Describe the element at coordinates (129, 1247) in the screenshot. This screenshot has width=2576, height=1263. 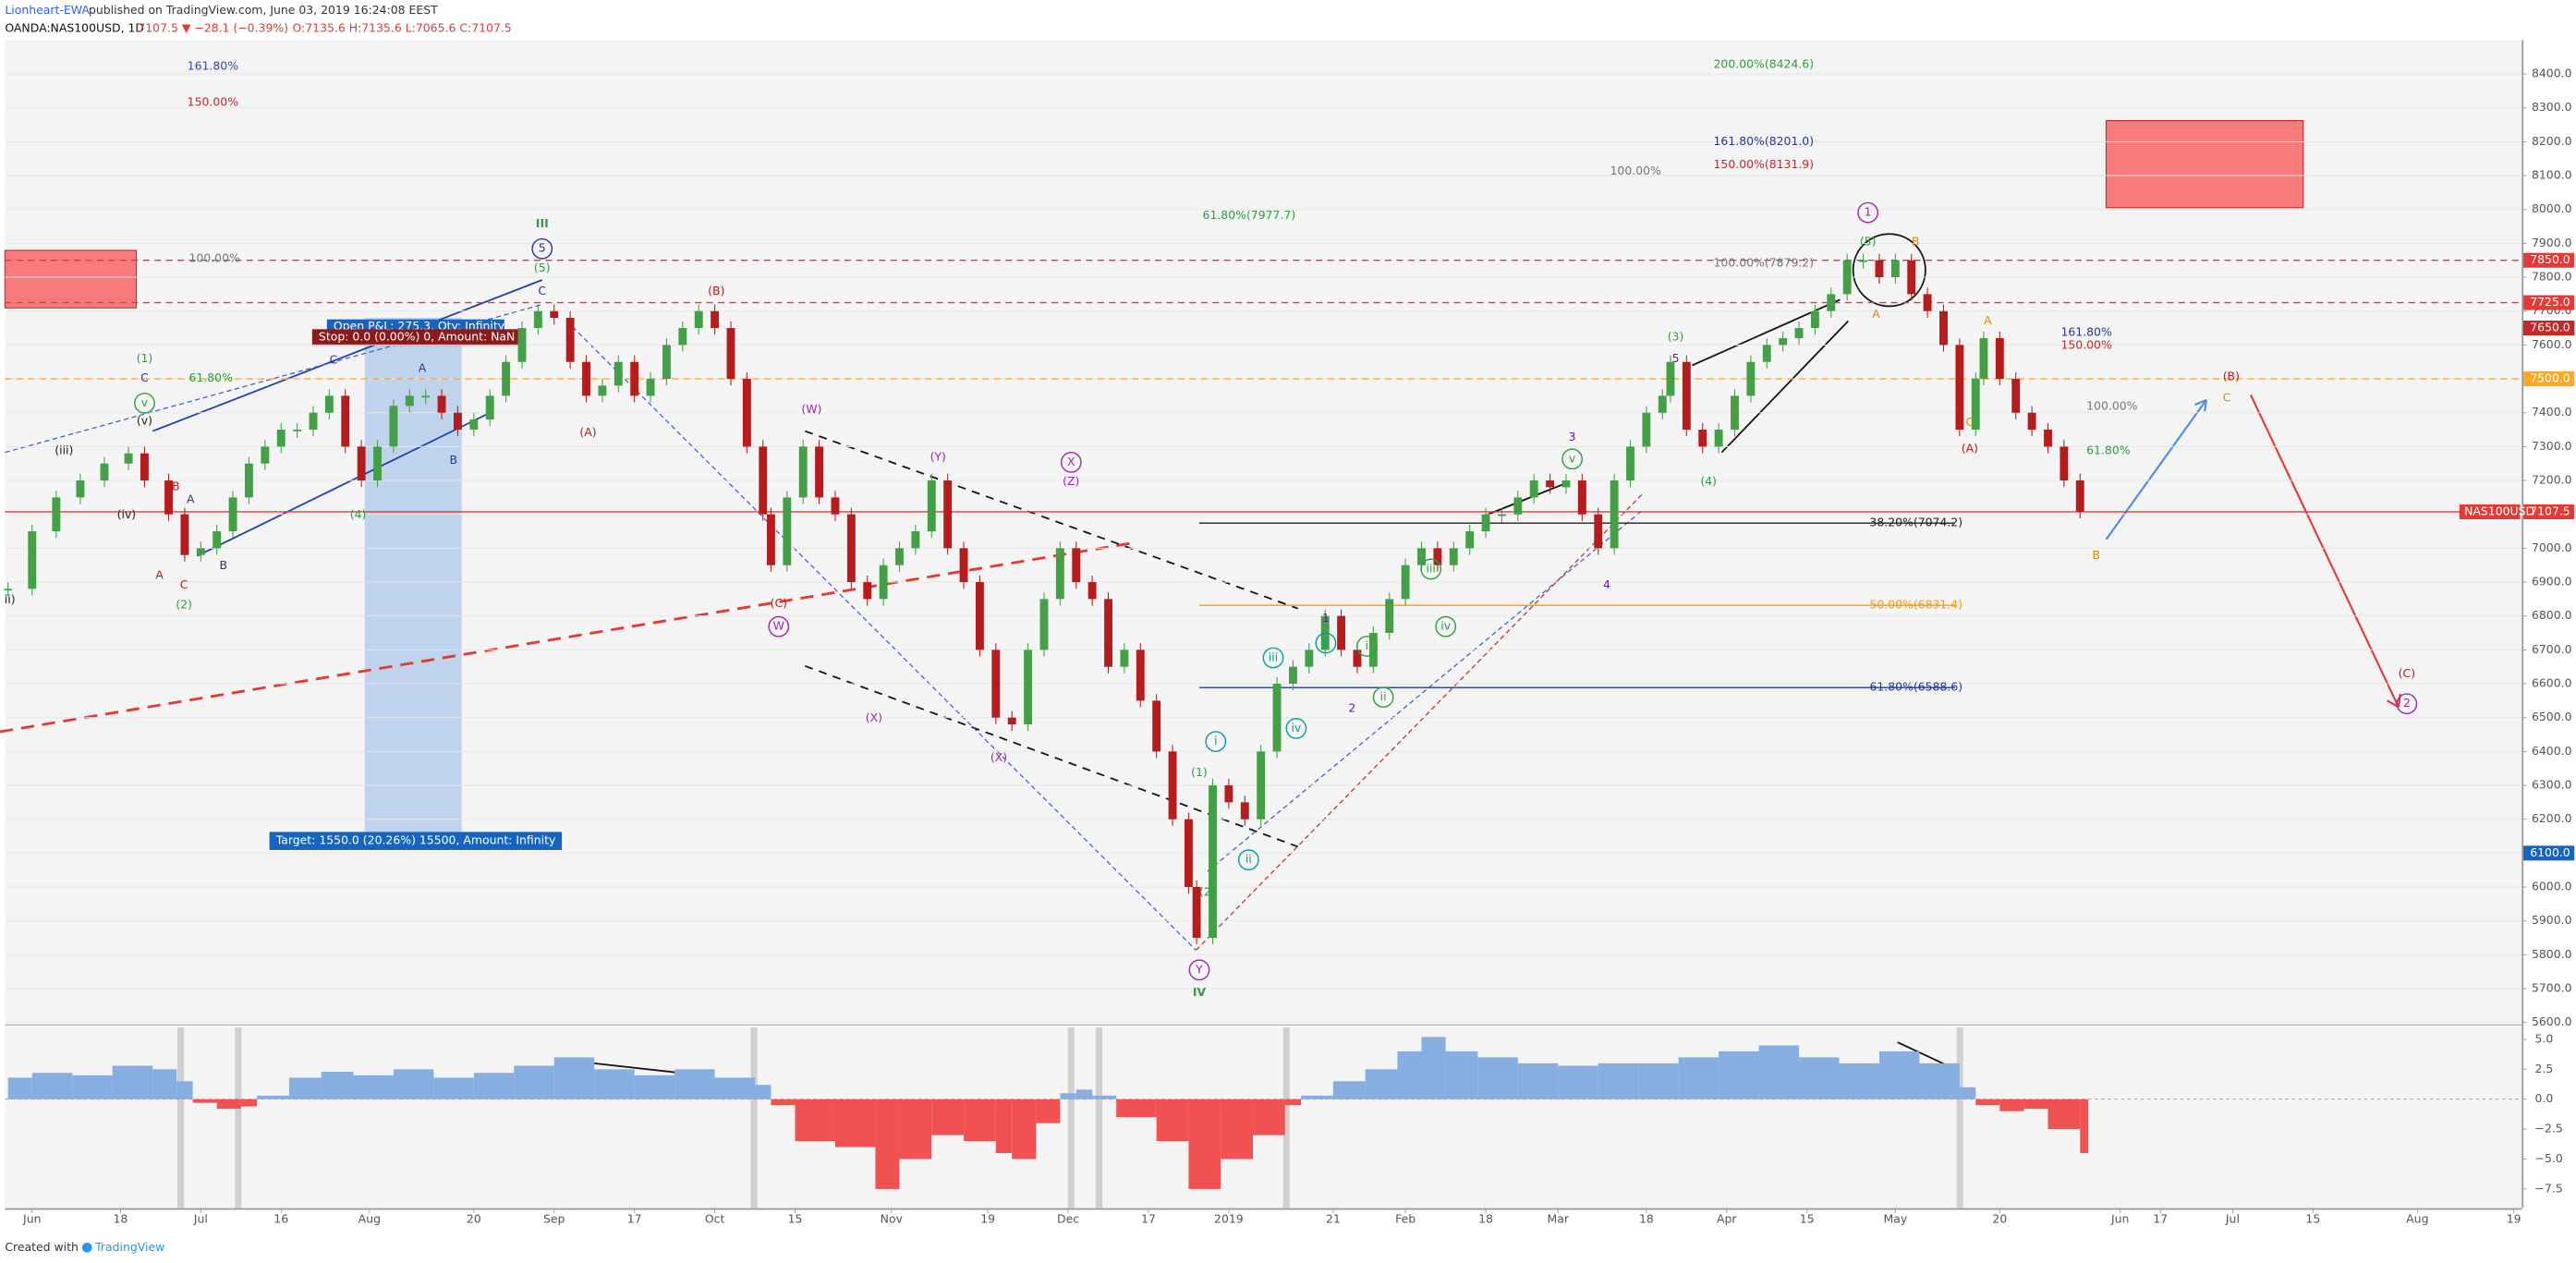
I see `footer-brand: TradingView` at that location.